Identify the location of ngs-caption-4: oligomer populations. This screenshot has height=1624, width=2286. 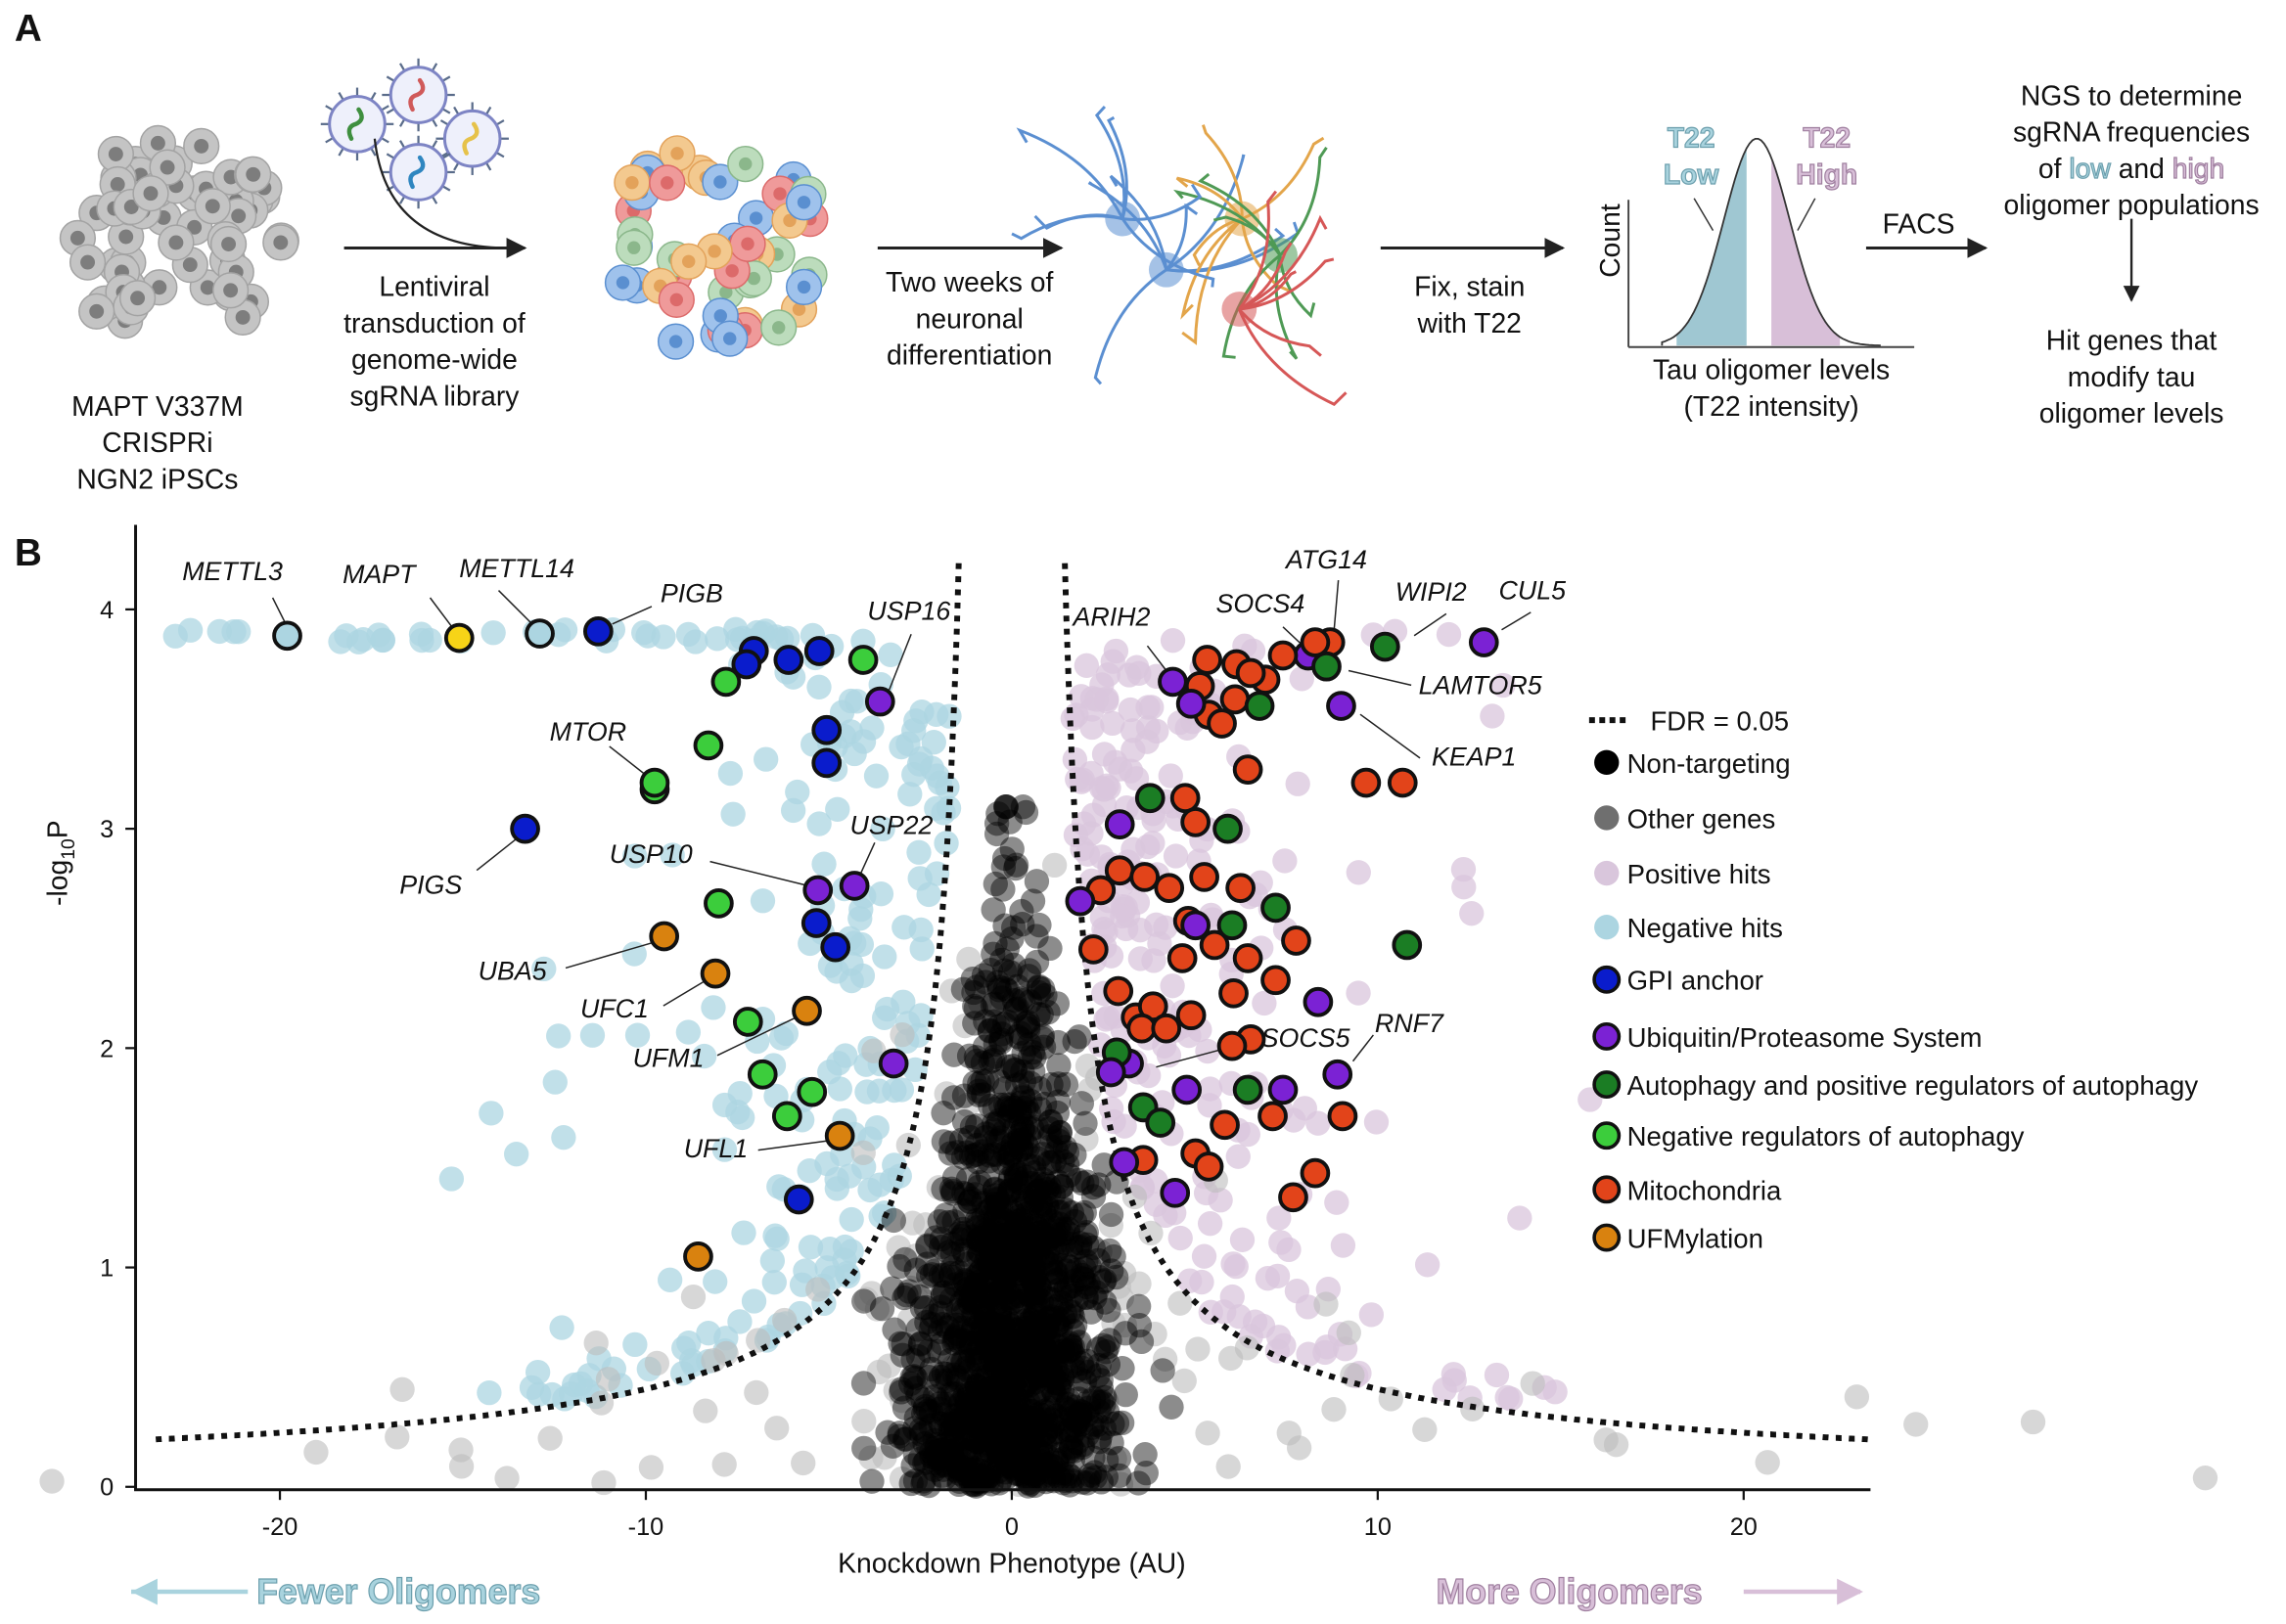
(2132, 204).